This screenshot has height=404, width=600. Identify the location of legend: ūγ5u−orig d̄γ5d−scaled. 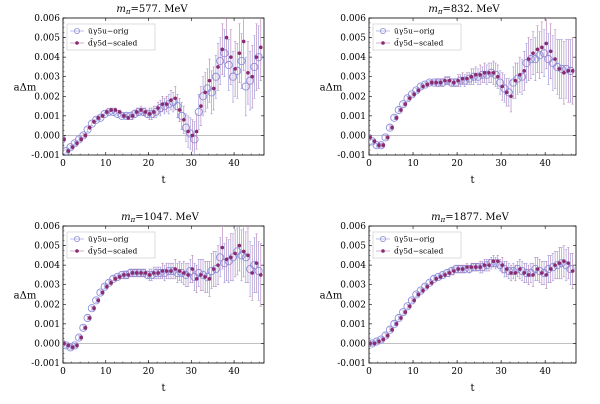
(417, 245).